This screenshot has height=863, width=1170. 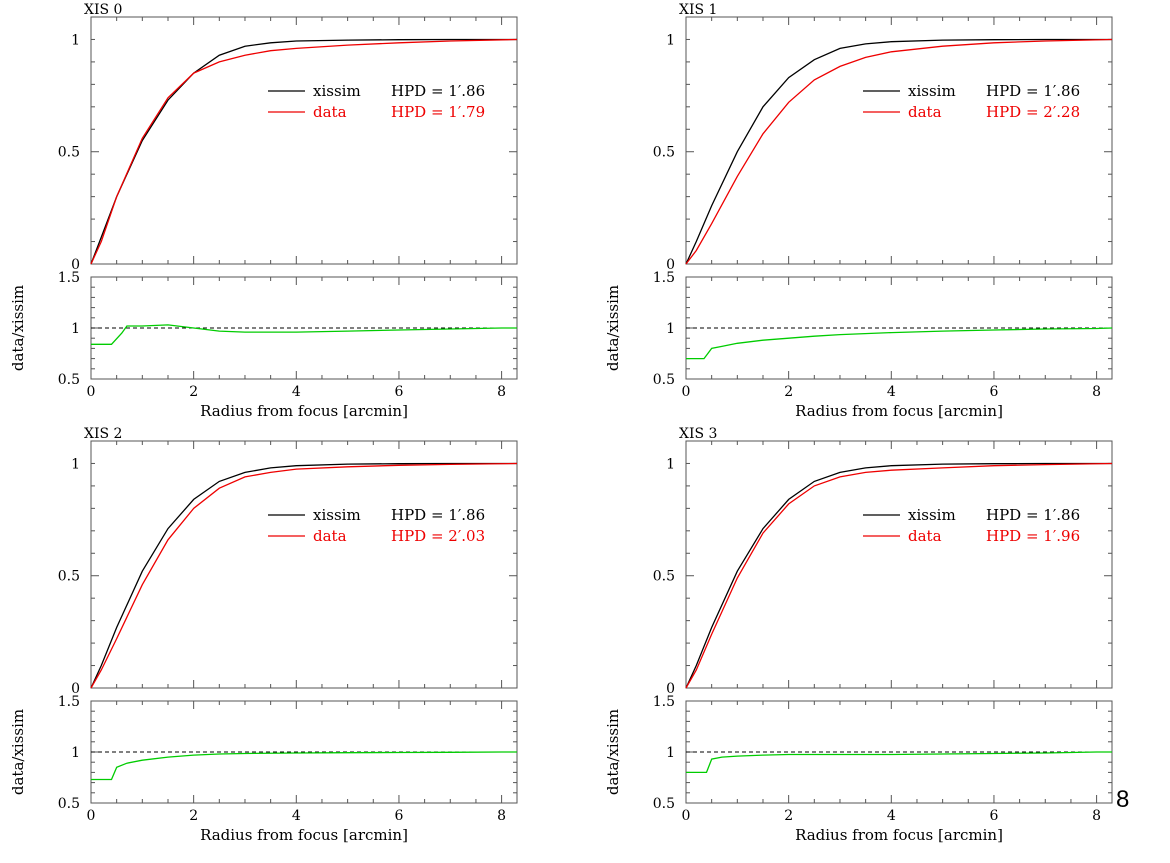 What do you see at coordinates (438, 536) in the screenshot?
I see `legend-hpd: HPD = 2′.03` at bounding box center [438, 536].